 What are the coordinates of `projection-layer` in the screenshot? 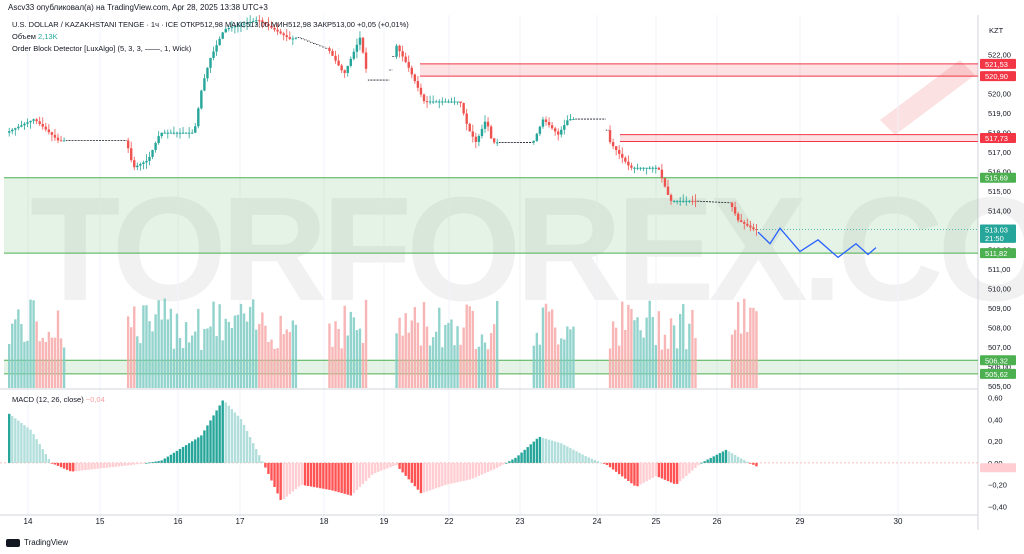 It's located at (817, 243).